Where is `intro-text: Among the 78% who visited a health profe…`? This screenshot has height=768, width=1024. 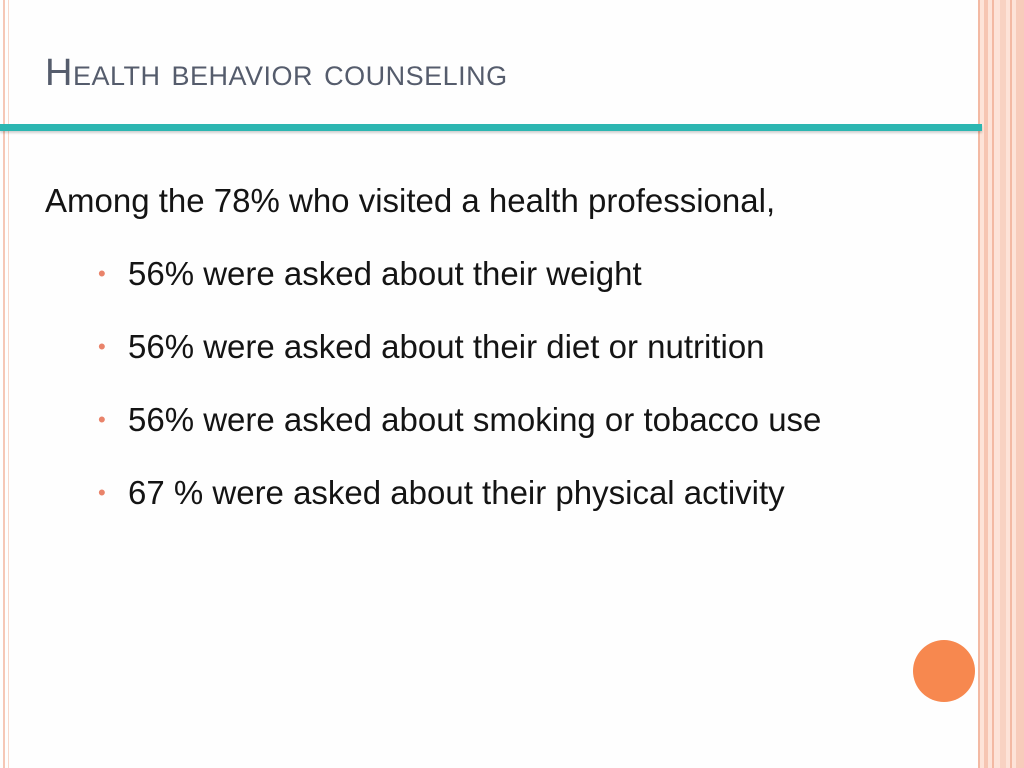
intro-text: Among the 78% who visited a health profe… is located at coordinates (410, 200).